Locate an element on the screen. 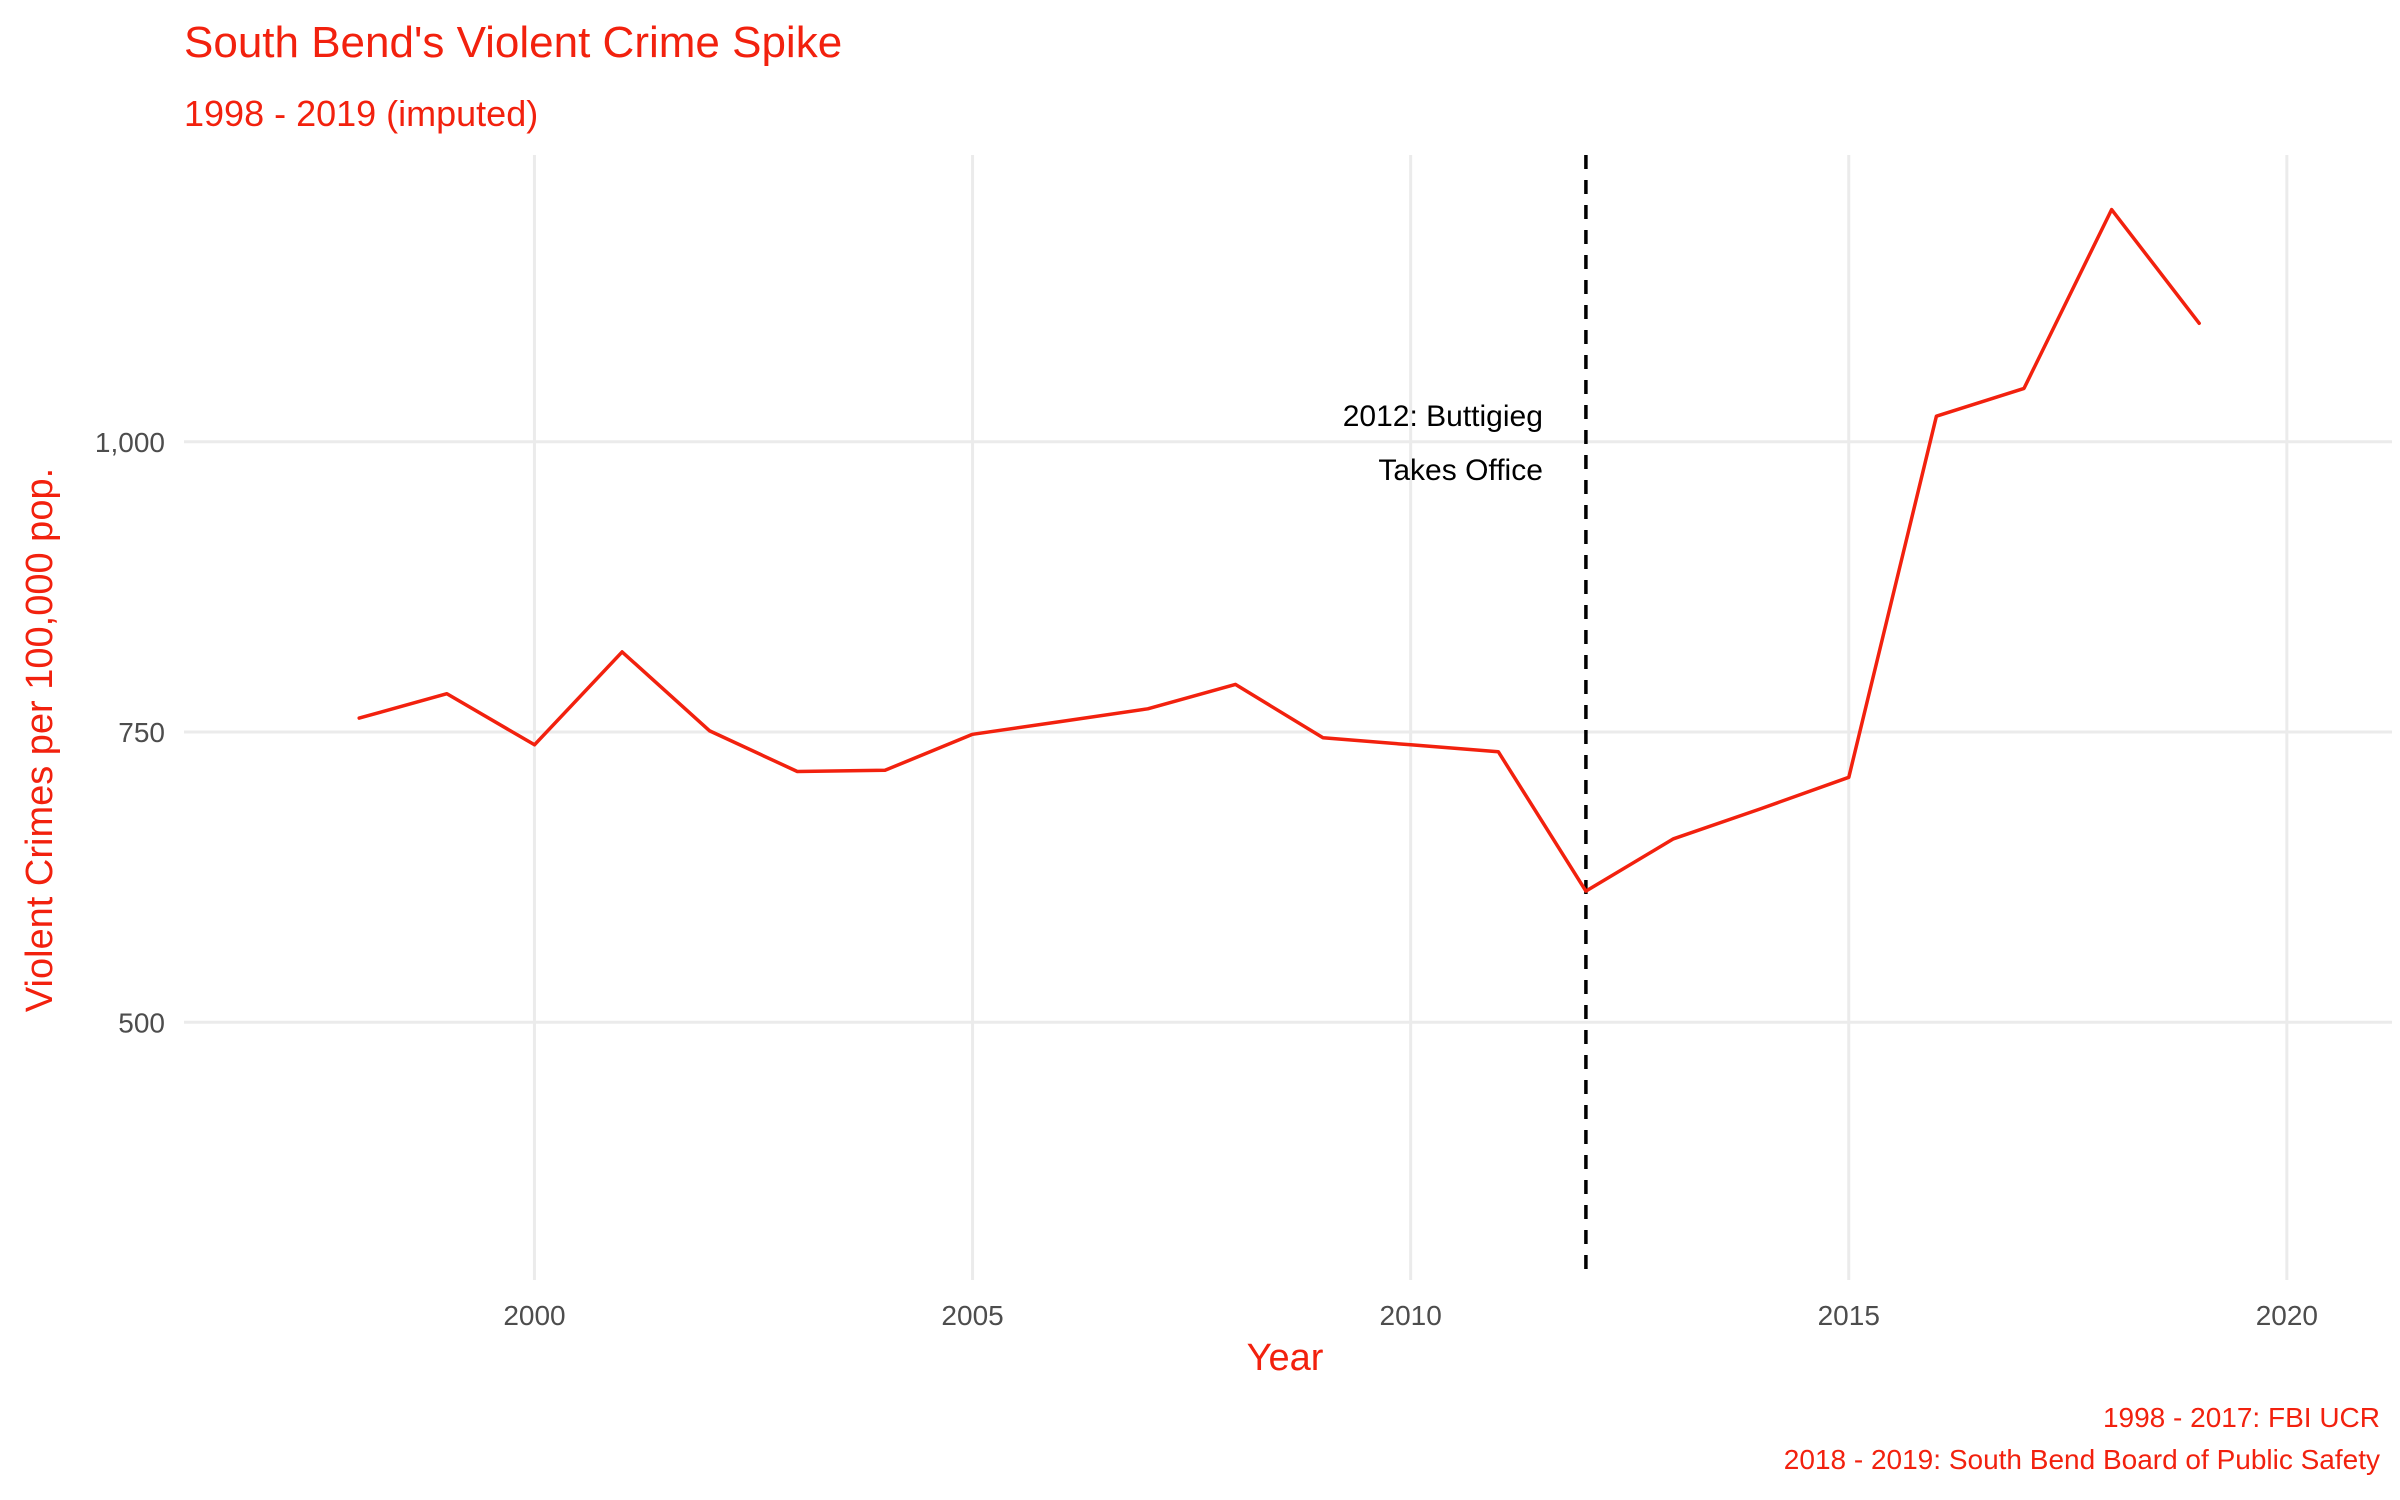  x-tick-label-2010: 2010 is located at coordinates (1411, 1315).